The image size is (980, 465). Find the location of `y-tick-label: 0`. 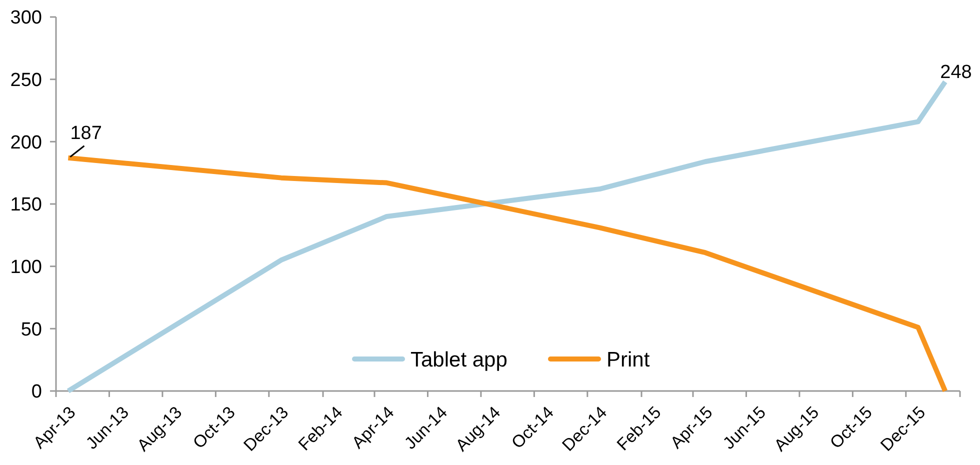

y-tick-label: 0 is located at coordinates (36, 392).